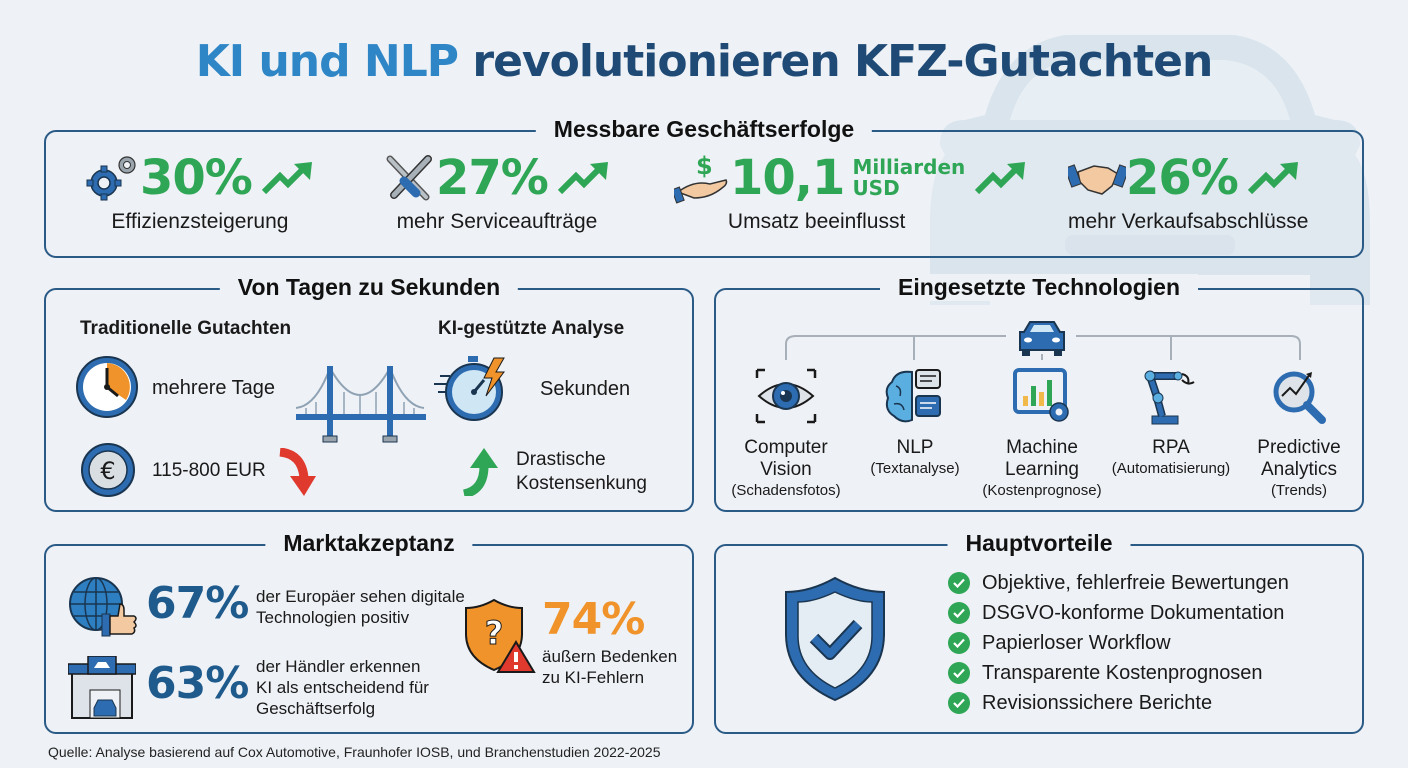 The height and width of the screenshot is (768, 1408). I want to click on chart-gear-icon, so click(1041, 395).